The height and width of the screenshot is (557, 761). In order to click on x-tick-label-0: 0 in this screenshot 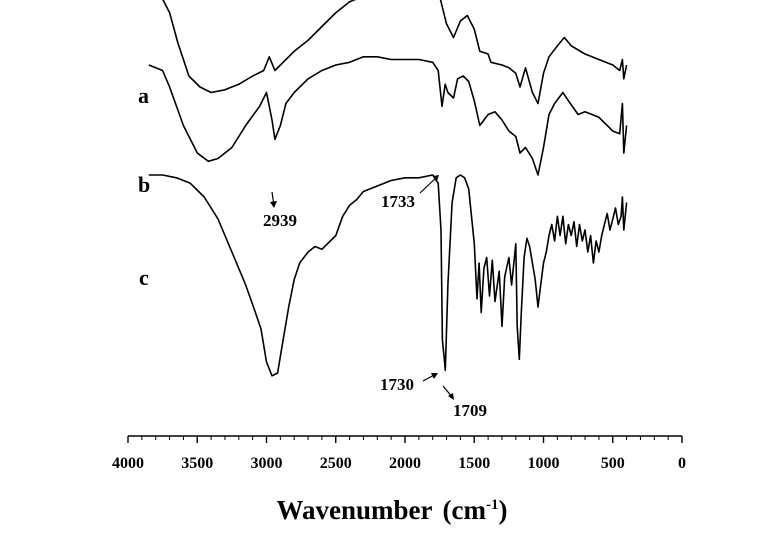, I will do `click(682, 463)`.